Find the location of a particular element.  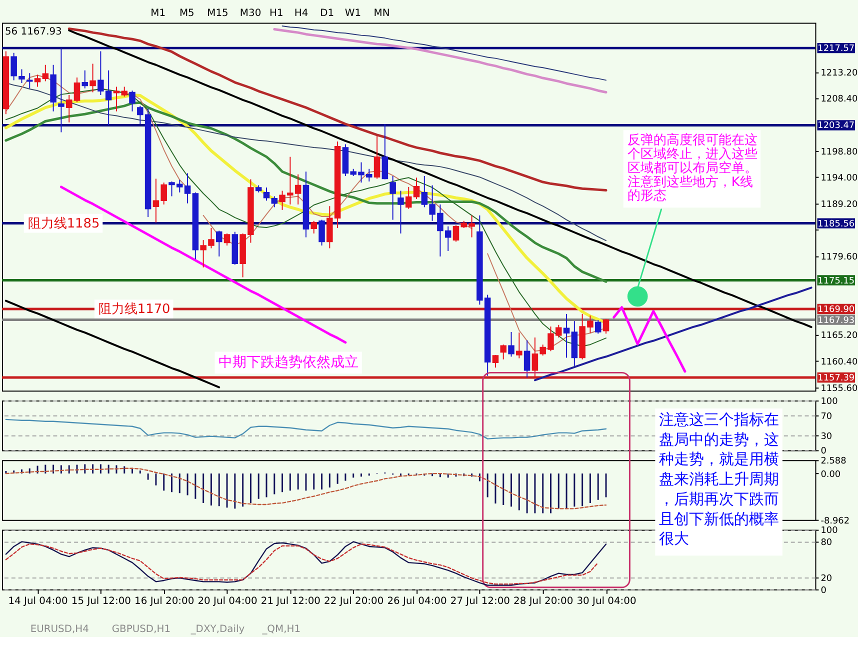

x-tick-label: 26 Jul 04:00 is located at coordinates (417, 601).